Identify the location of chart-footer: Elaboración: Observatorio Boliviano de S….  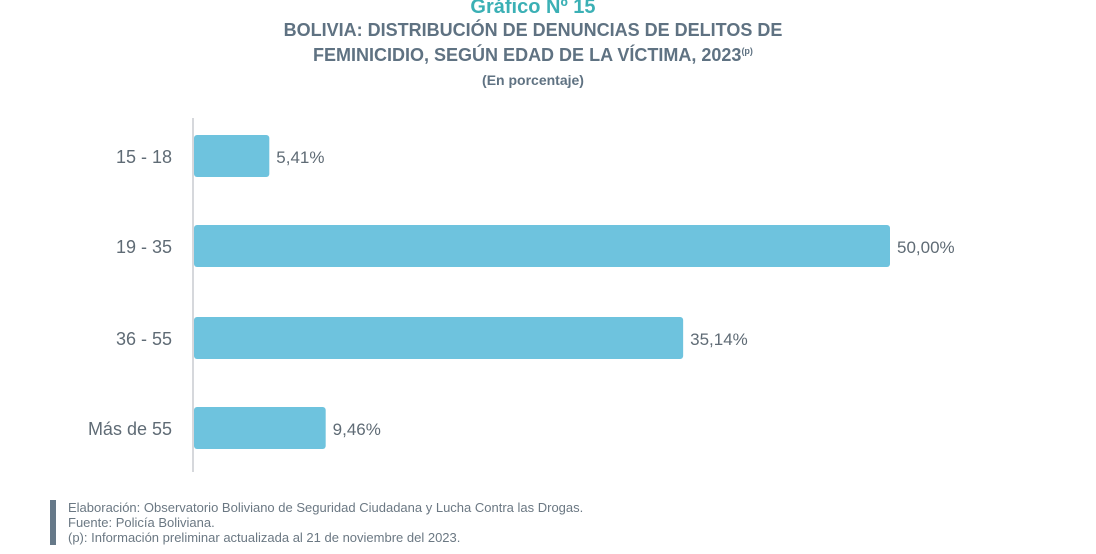
(316, 522).